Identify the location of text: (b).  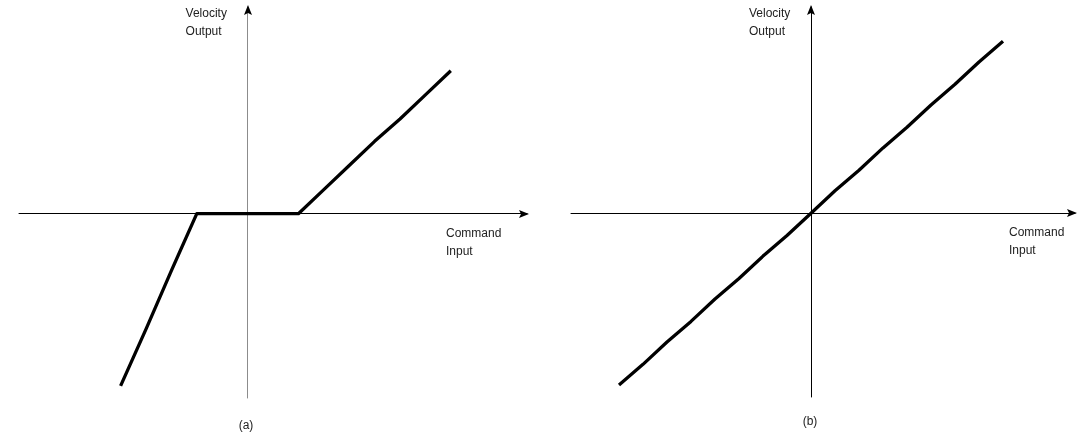
(810, 421).